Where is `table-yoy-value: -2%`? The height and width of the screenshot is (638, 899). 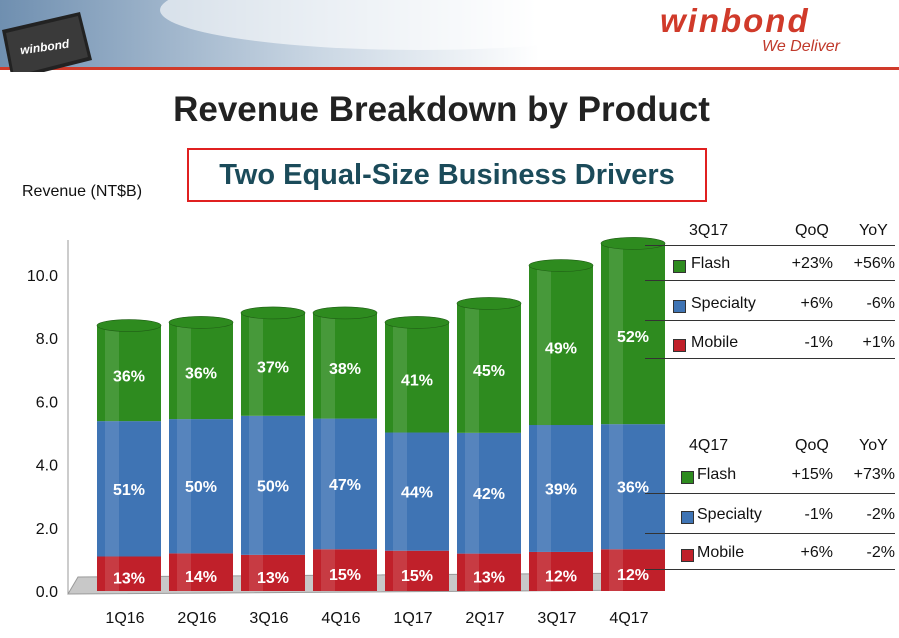 table-yoy-value: -2% is located at coordinates (880, 514).